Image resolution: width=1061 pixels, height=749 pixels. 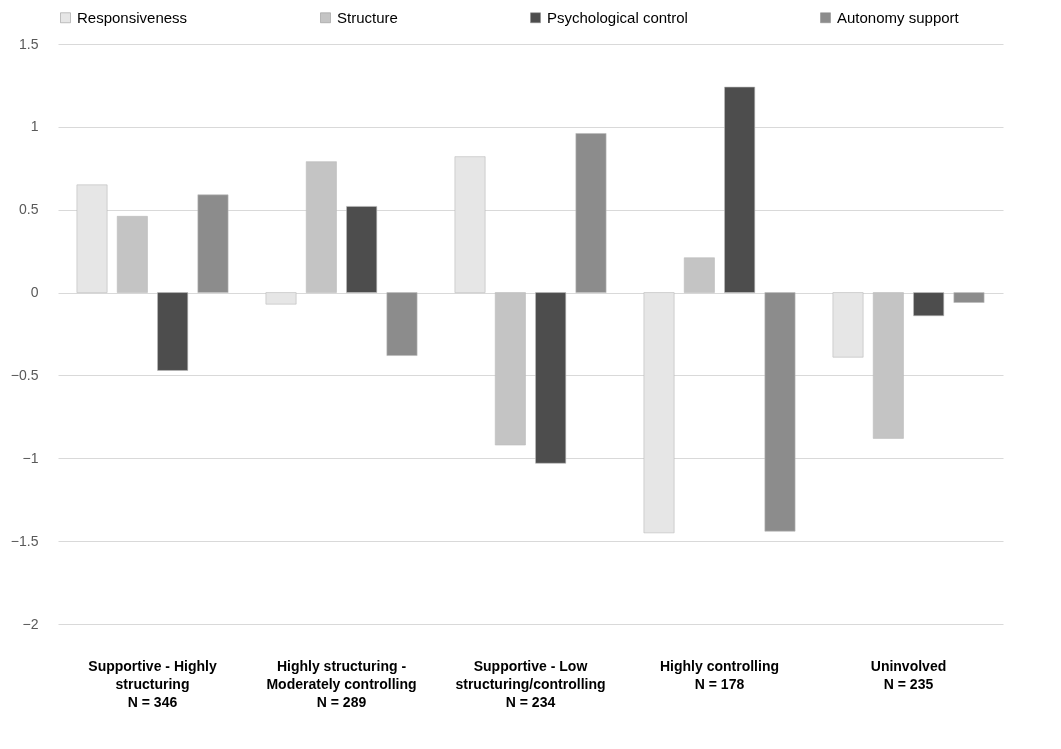 What do you see at coordinates (617, 17) in the screenshot?
I see `legend-label: Psychological control` at bounding box center [617, 17].